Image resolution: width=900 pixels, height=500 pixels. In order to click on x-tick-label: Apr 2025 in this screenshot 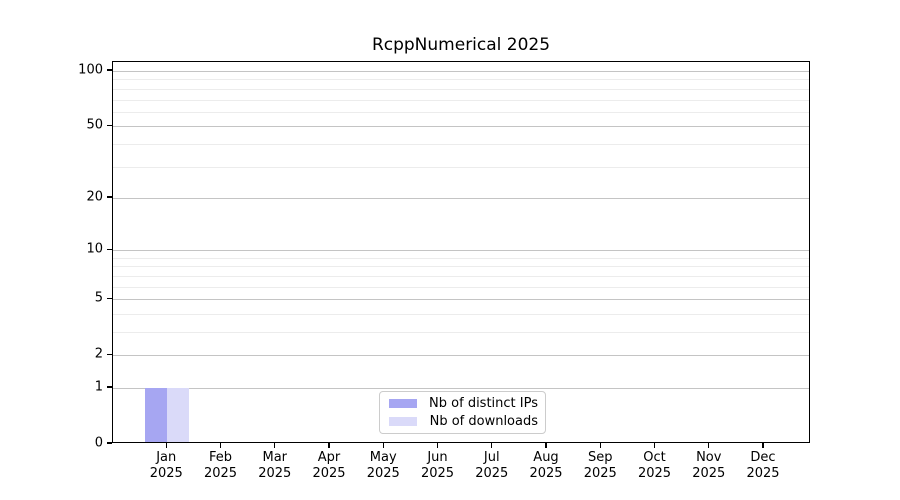, I will do `click(328, 466)`.